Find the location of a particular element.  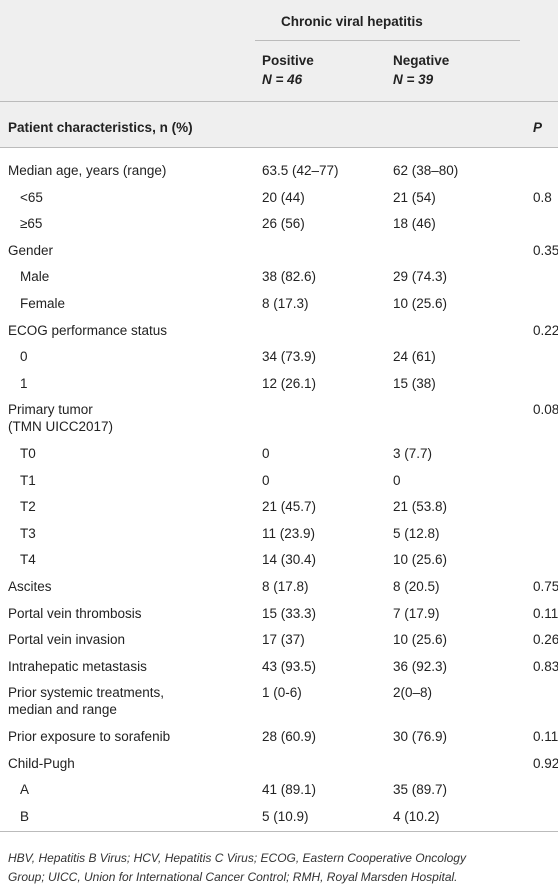

cell-negative: 18 (46) is located at coordinates (414, 224).